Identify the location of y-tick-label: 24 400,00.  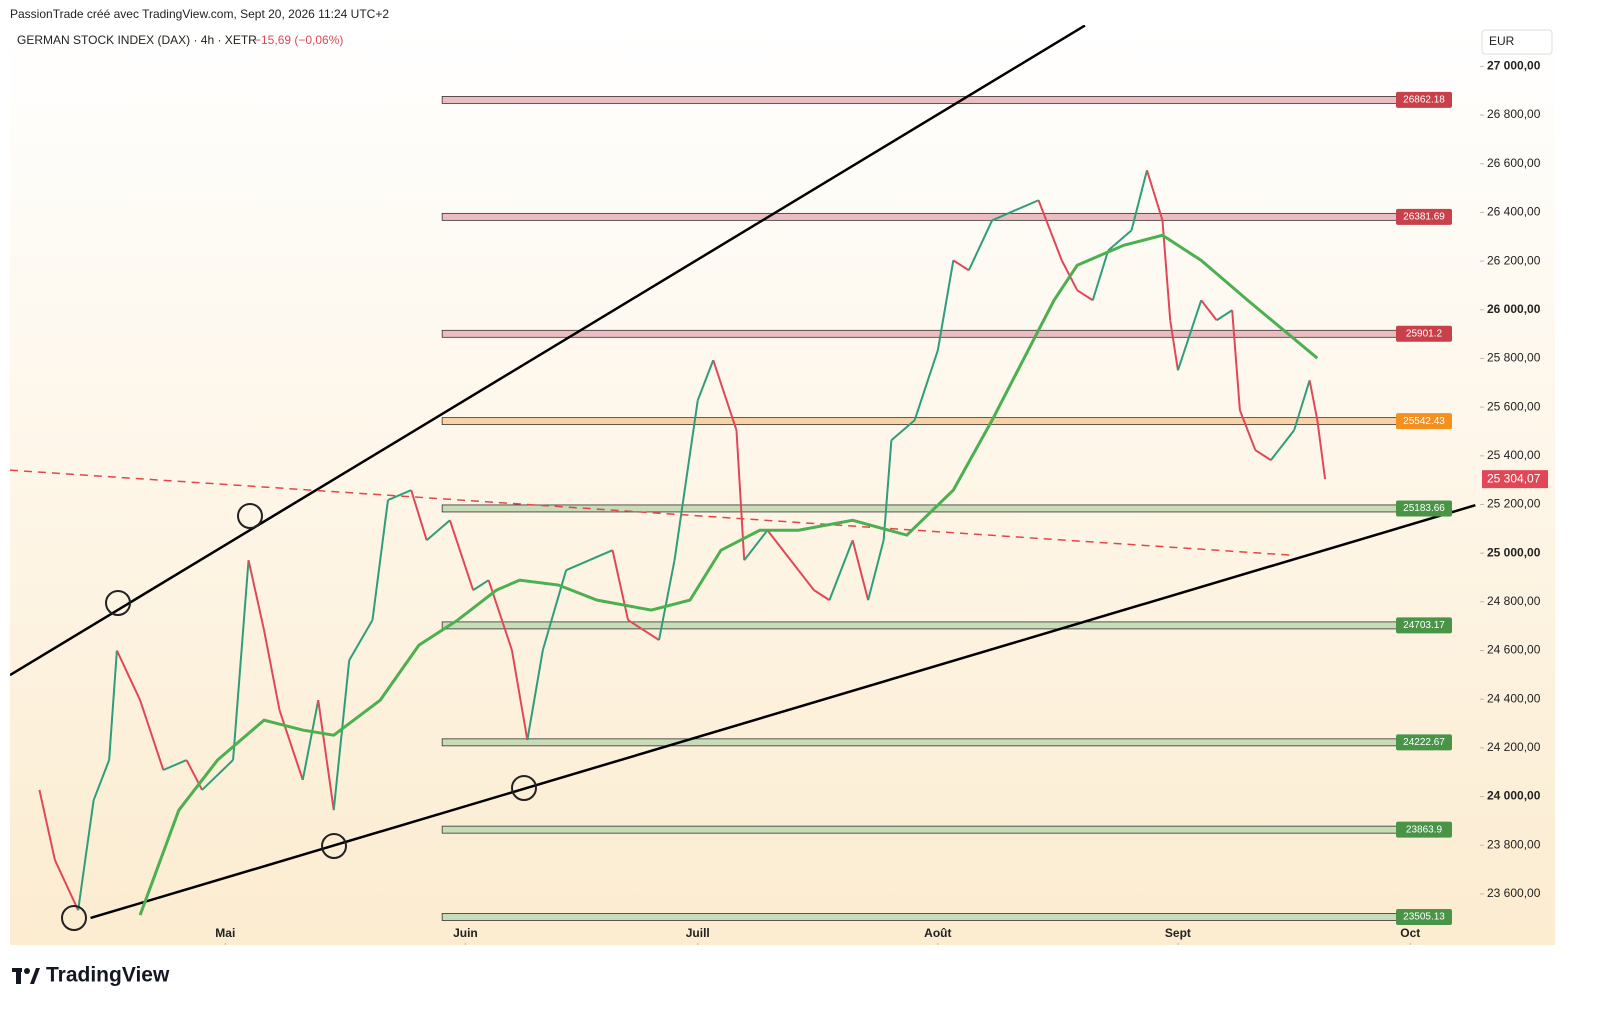
(1514, 698).